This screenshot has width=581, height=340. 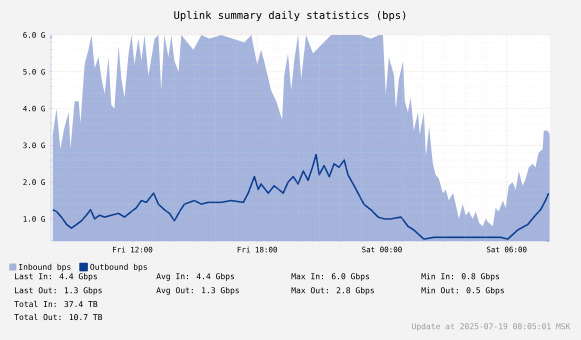 I want to click on text: Max Out: 2.8 Gbps, so click(x=333, y=291).